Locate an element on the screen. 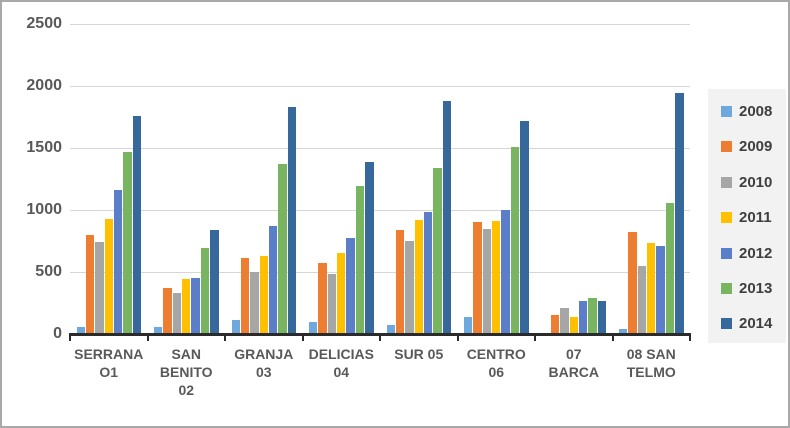 The width and height of the screenshot is (790, 428). legend-item-2011: 2011 is located at coordinates (746, 217).